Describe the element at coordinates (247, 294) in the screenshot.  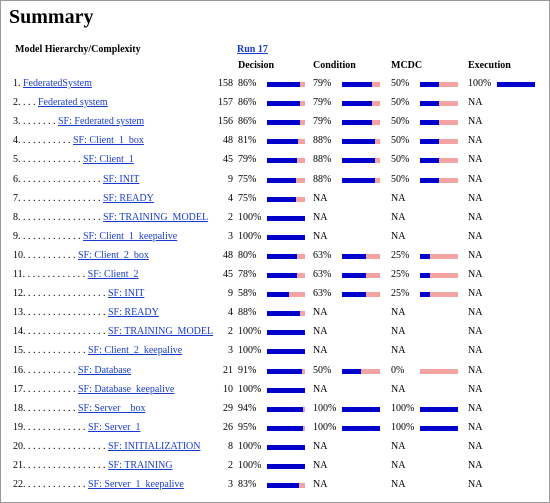
I see `decision-percent: 58%` at that location.